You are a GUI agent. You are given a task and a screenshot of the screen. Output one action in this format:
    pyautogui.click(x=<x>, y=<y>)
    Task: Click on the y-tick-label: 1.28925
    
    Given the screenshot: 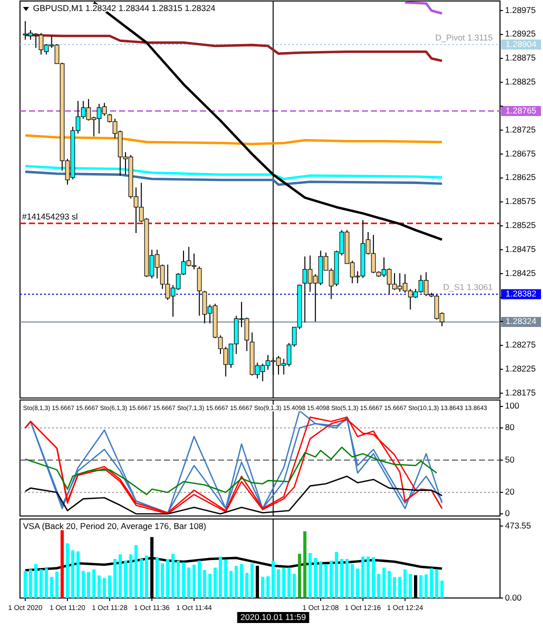 What is the action you would take?
    pyautogui.click(x=520, y=33)
    